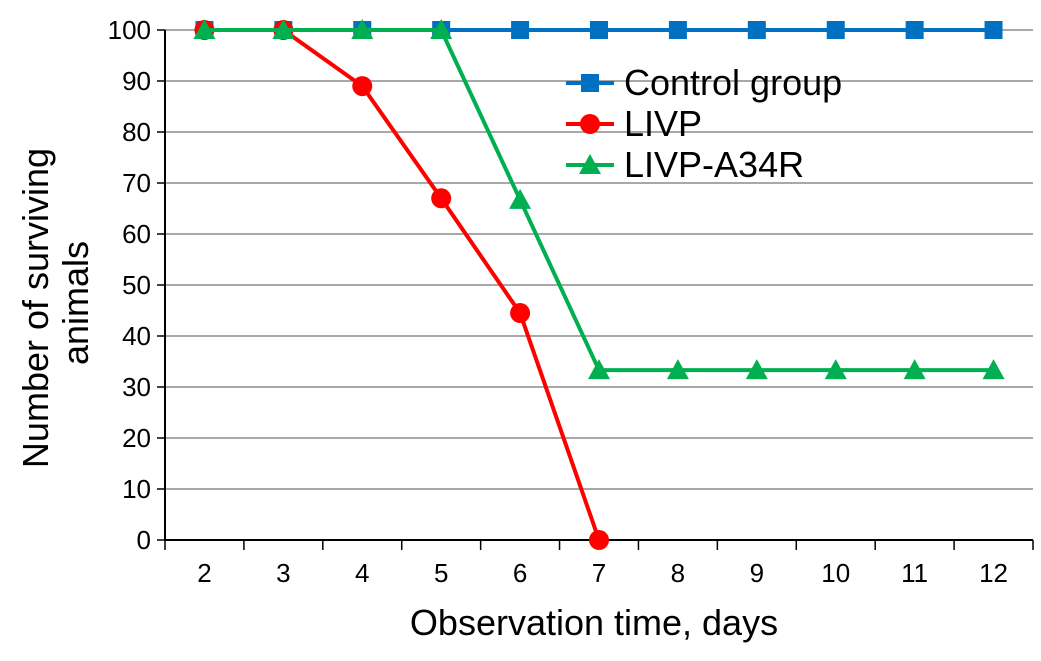 The image size is (1041, 661). Describe the element at coordinates (993, 573) in the screenshot. I see `x-tick-label: 12` at that location.